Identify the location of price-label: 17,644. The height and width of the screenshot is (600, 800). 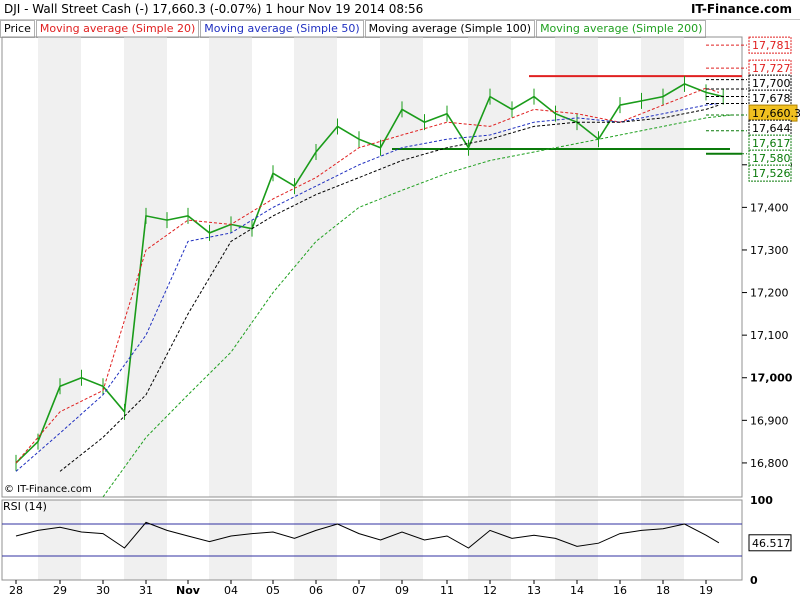
(771, 128).